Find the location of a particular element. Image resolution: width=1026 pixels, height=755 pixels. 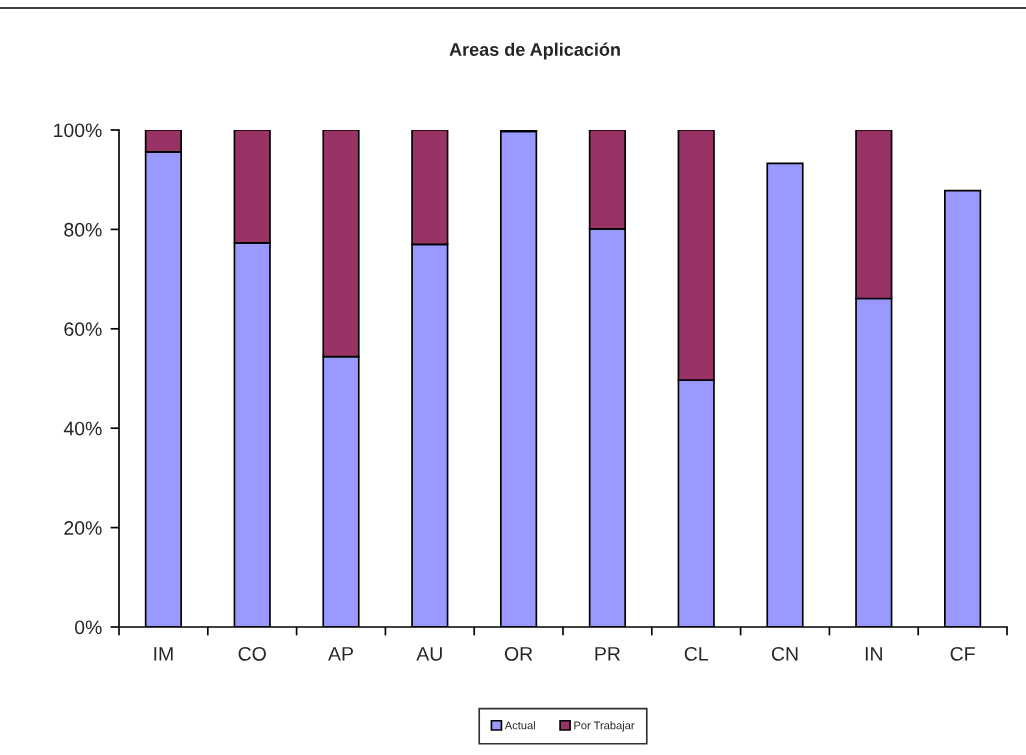

x-tick-label: CO is located at coordinates (252, 653).